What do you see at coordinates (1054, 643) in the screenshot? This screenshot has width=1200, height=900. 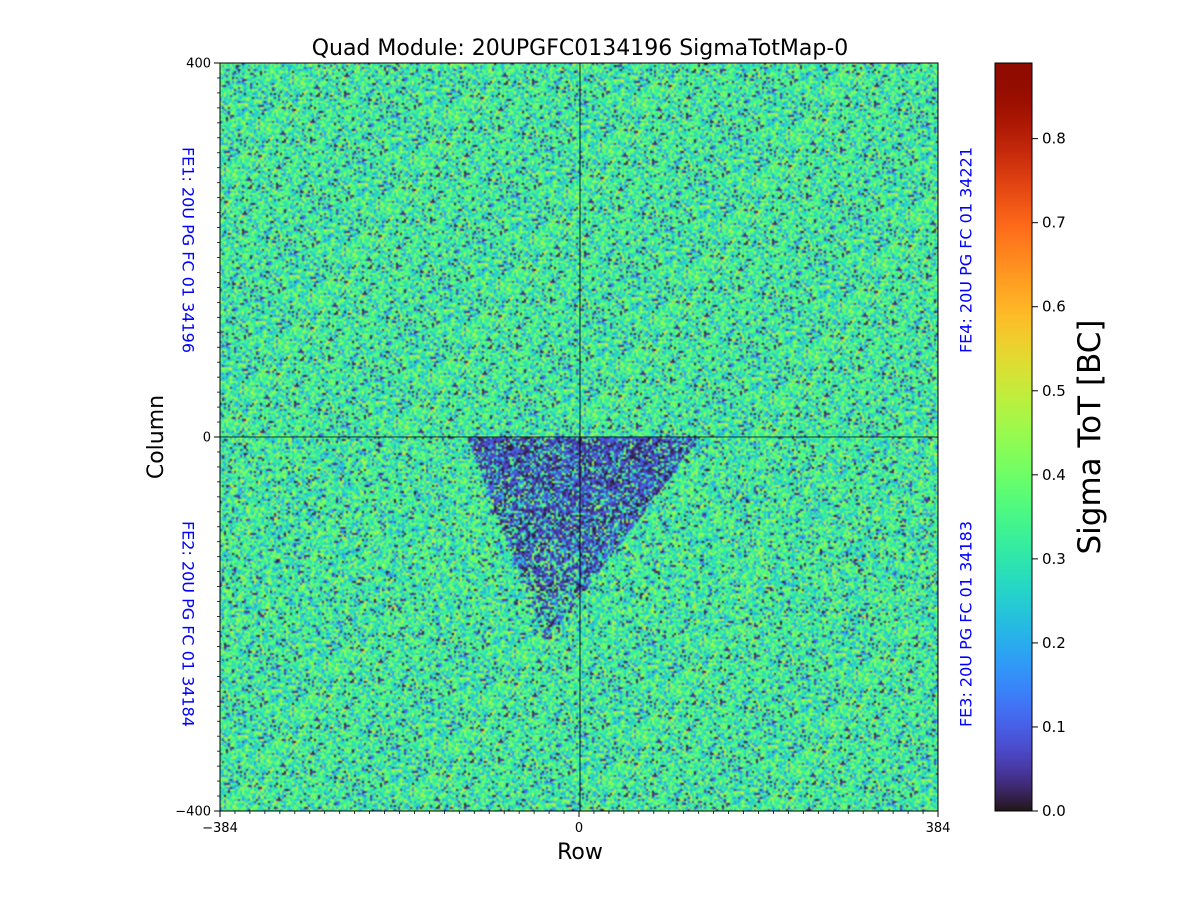 I see `colorbar-tick-label: 0.2` at bounding box center [1054, 643].